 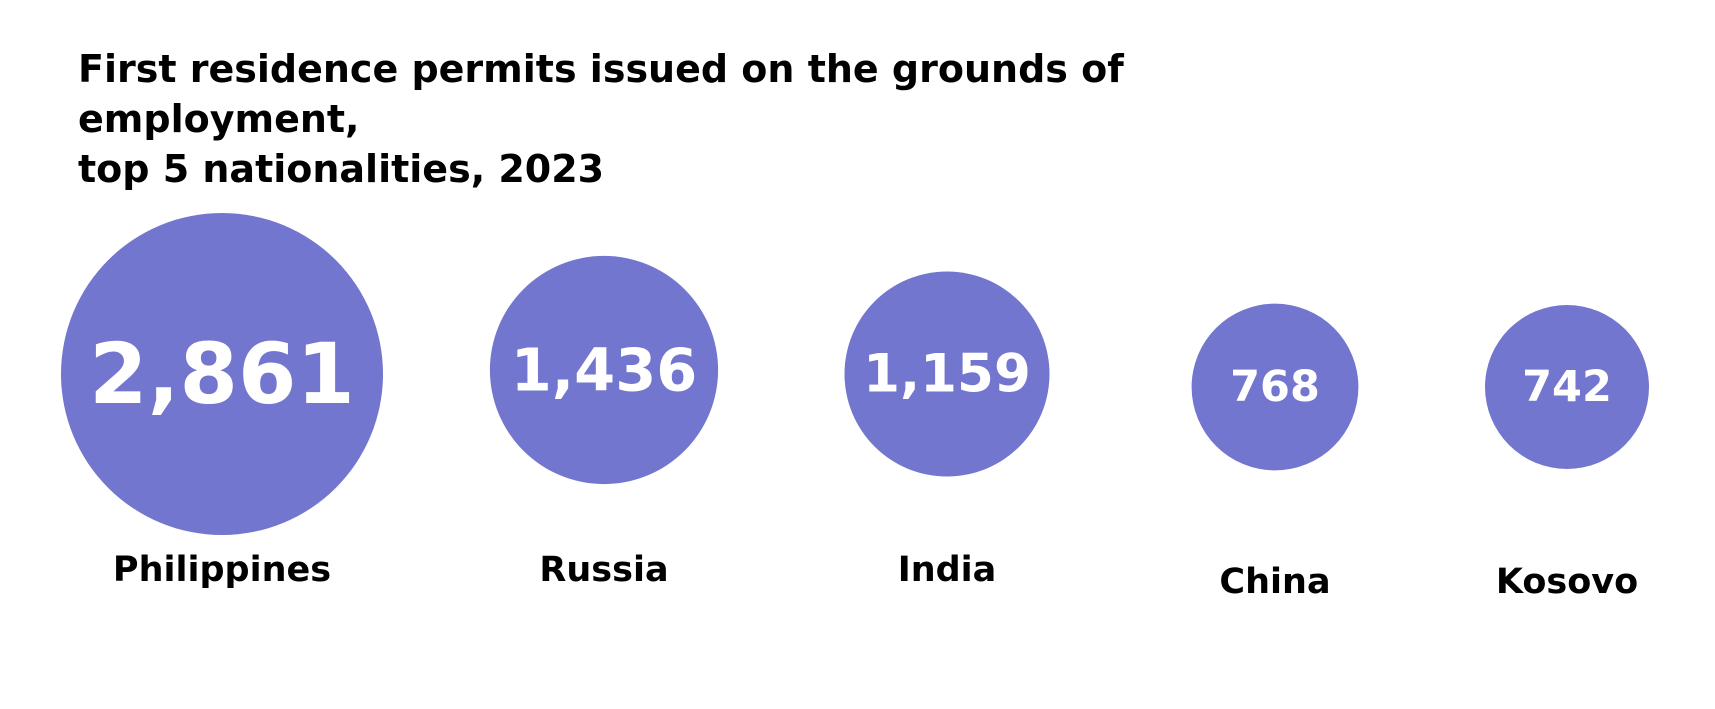 What do you see at coordinates (341, 169) in the screenshot?
I see `chart-title-line-2: top 5 nationalities, 2023` at bounding box center [341, 169].